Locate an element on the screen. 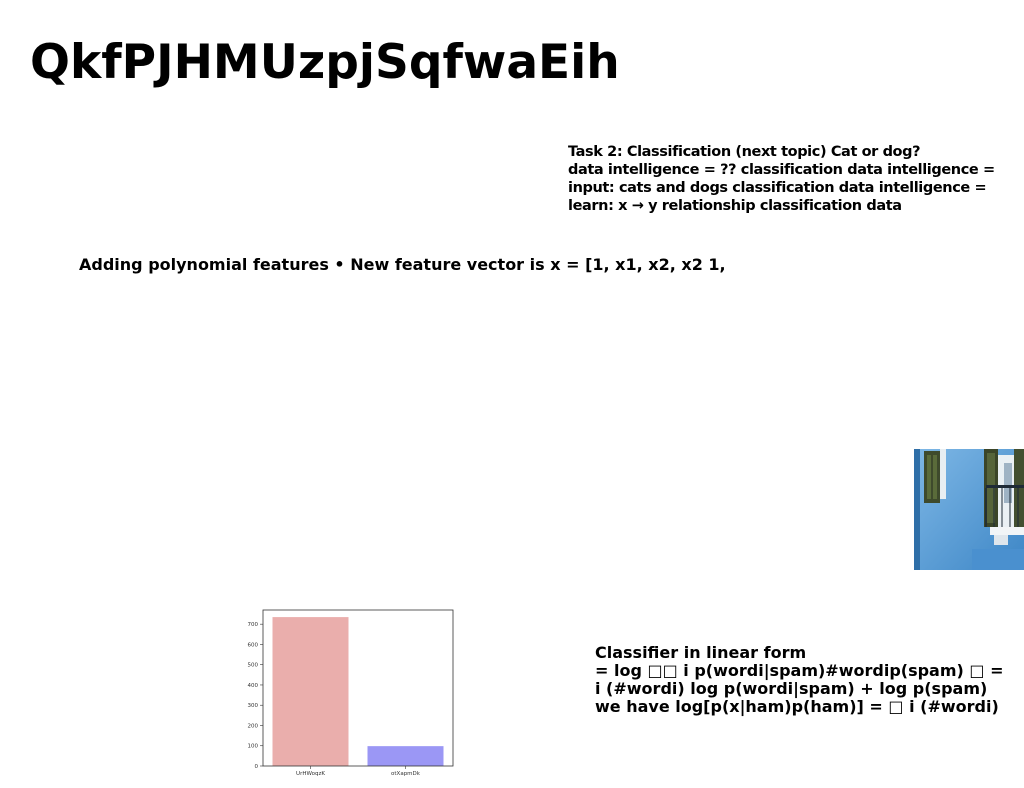 The image size is (1024, 788). y-tick-label: 700 is located at coordinates (253, 625).